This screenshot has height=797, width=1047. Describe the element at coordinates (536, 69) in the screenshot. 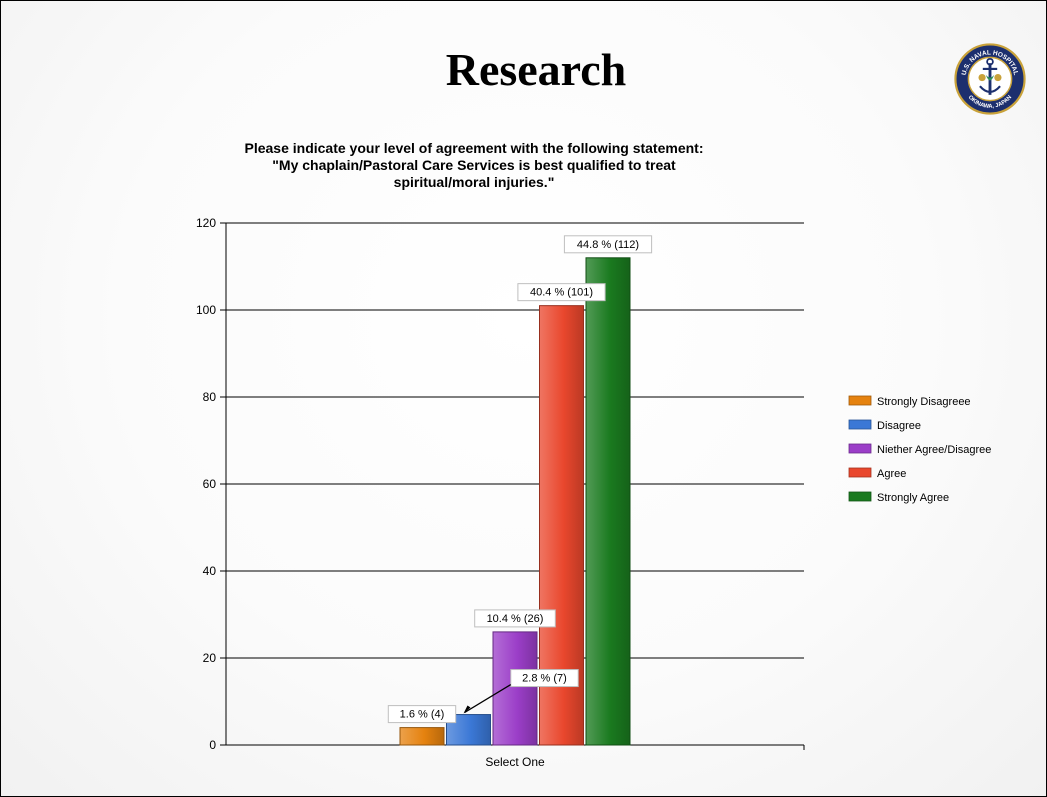

I see `slide-title: Research` at that location.